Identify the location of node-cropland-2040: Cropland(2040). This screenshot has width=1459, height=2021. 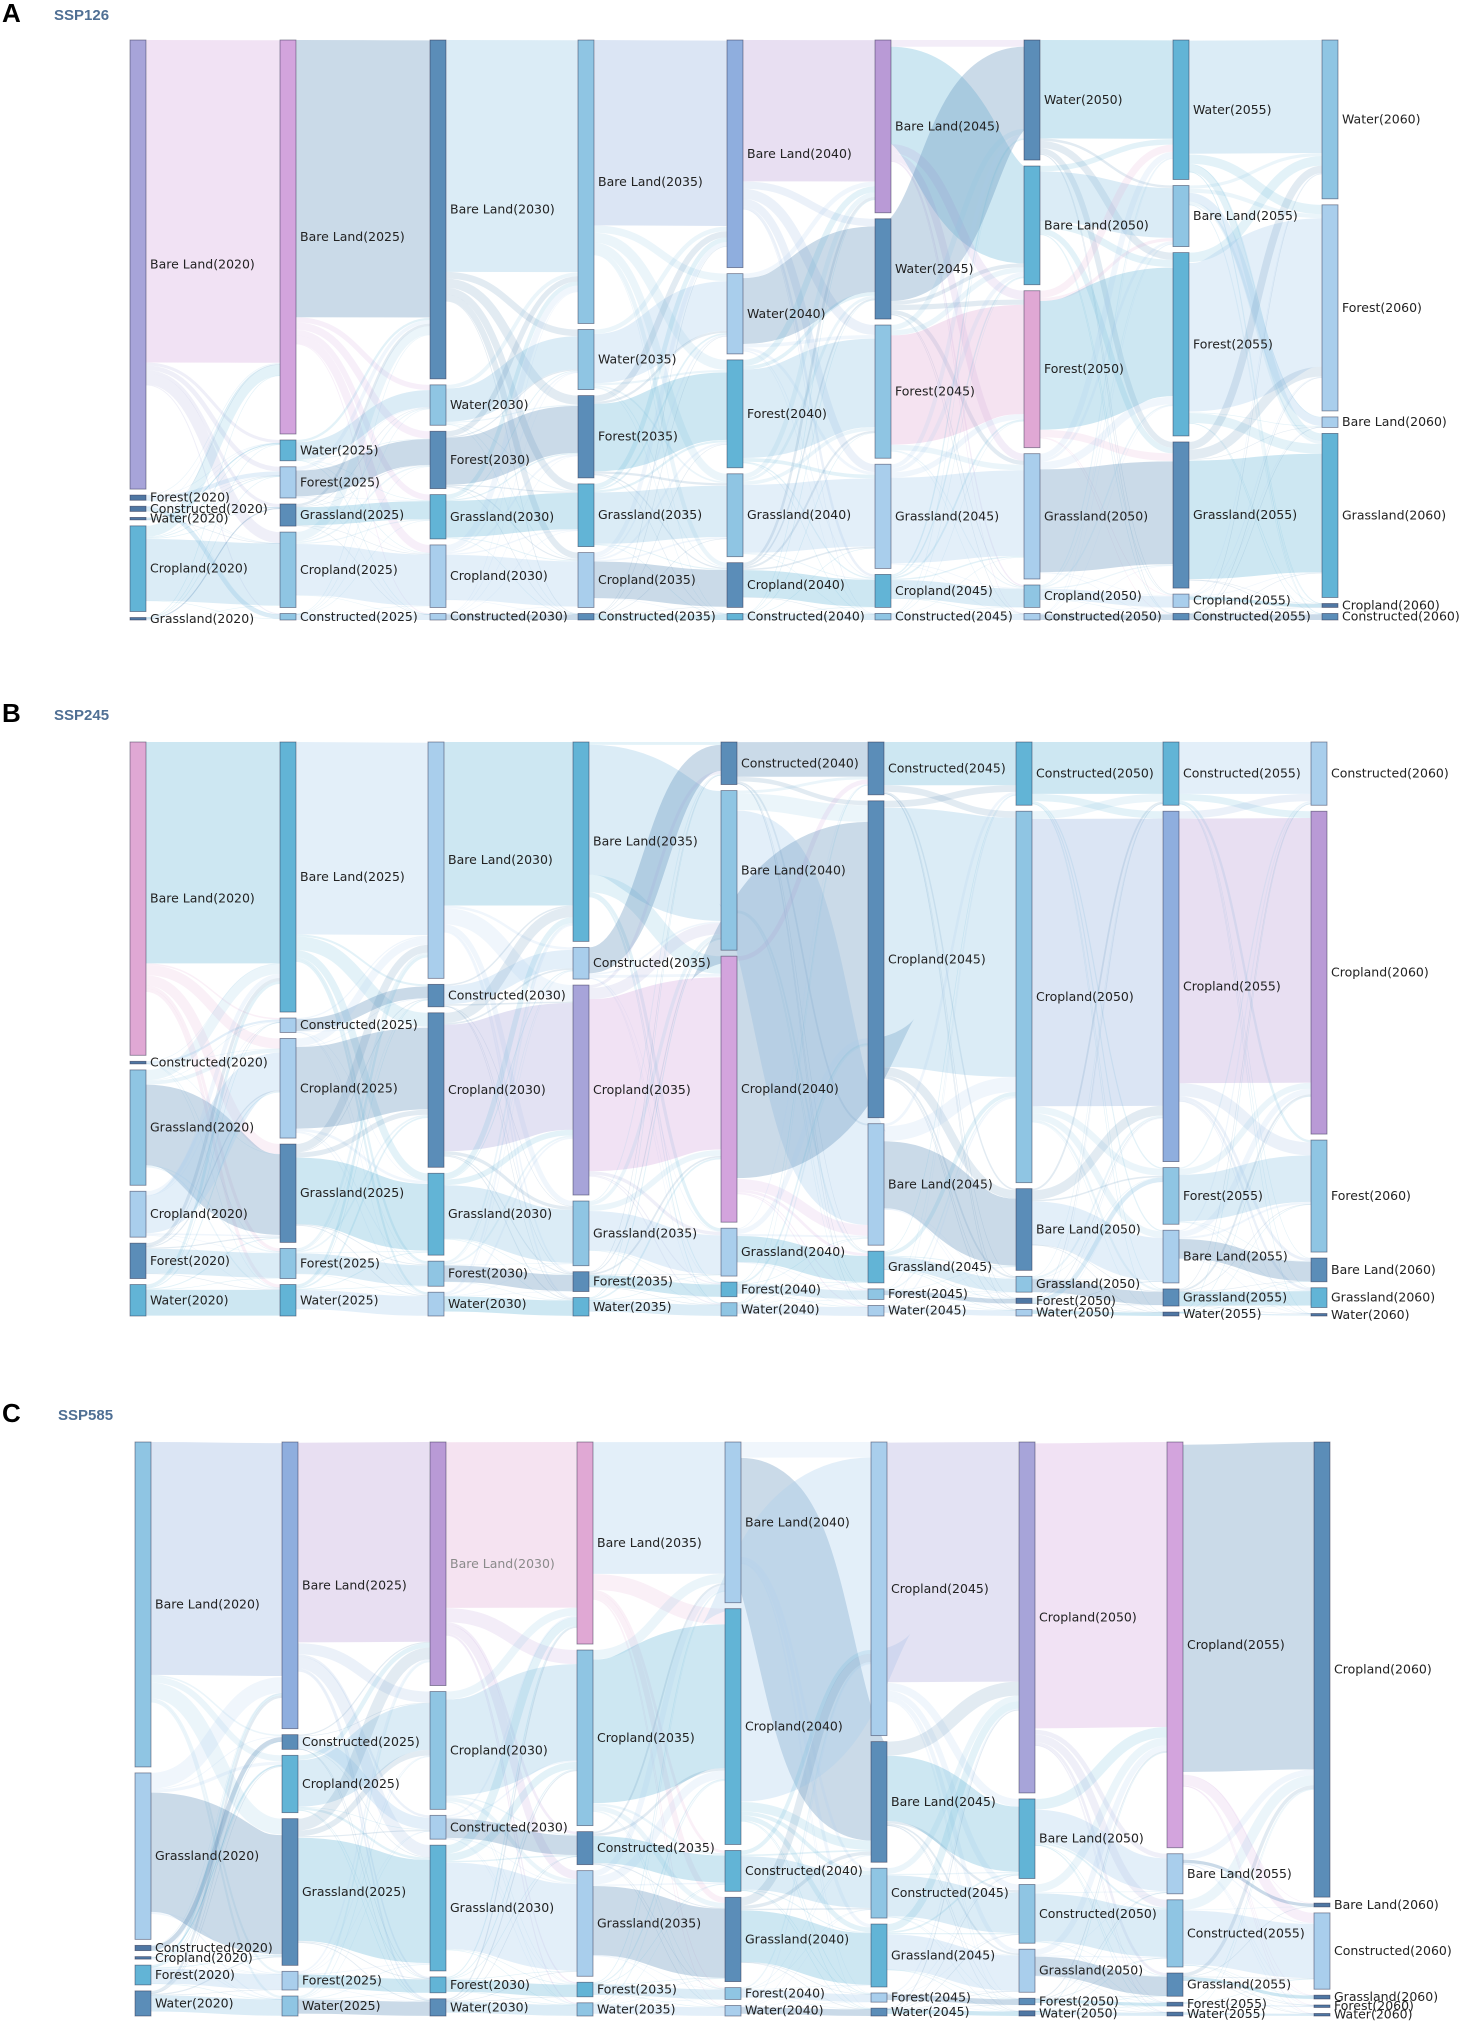
(783, 1726).